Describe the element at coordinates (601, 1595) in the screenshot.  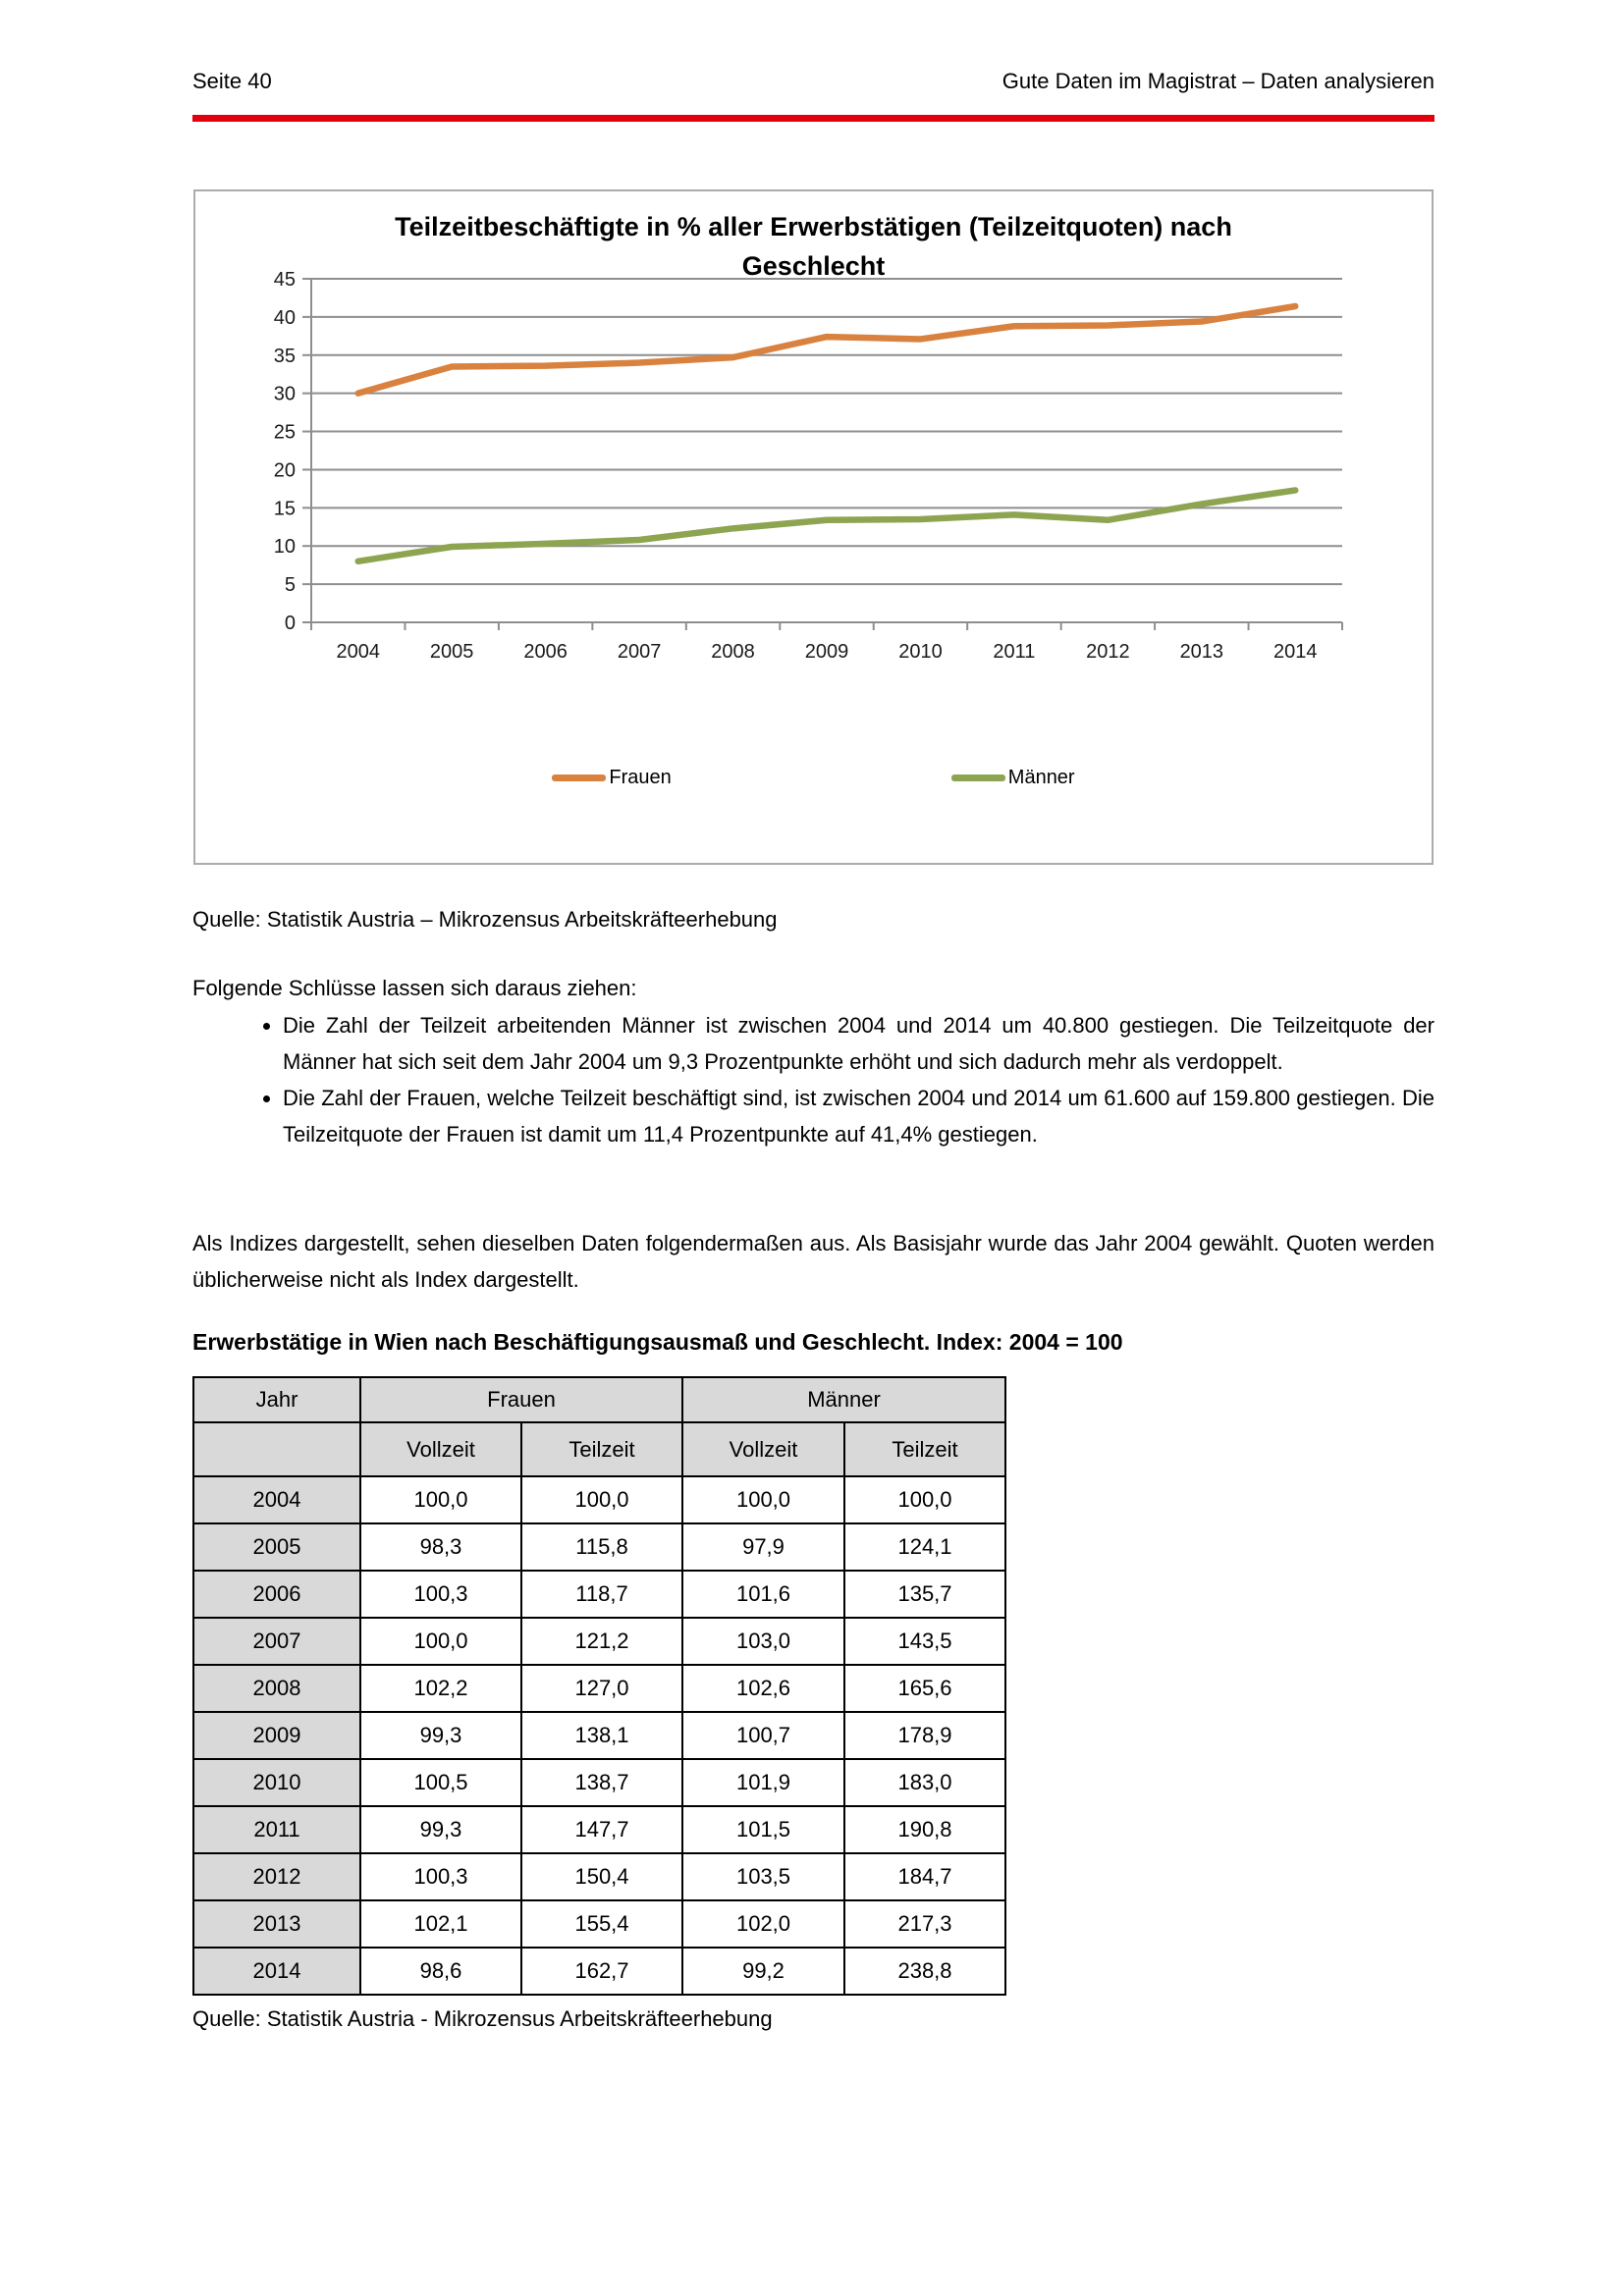
I see `index-value-cell: 118,7` at that location.